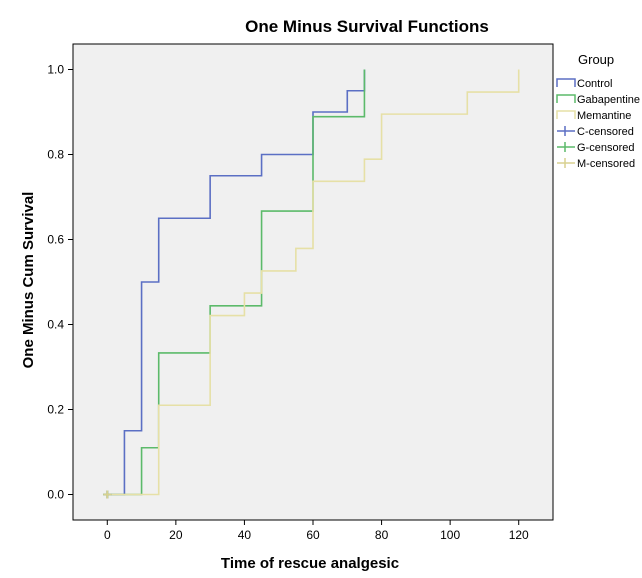  Describe the element at coordinates (176, 535) in the screenshot. I see `x-tick-label: 20` at that location.